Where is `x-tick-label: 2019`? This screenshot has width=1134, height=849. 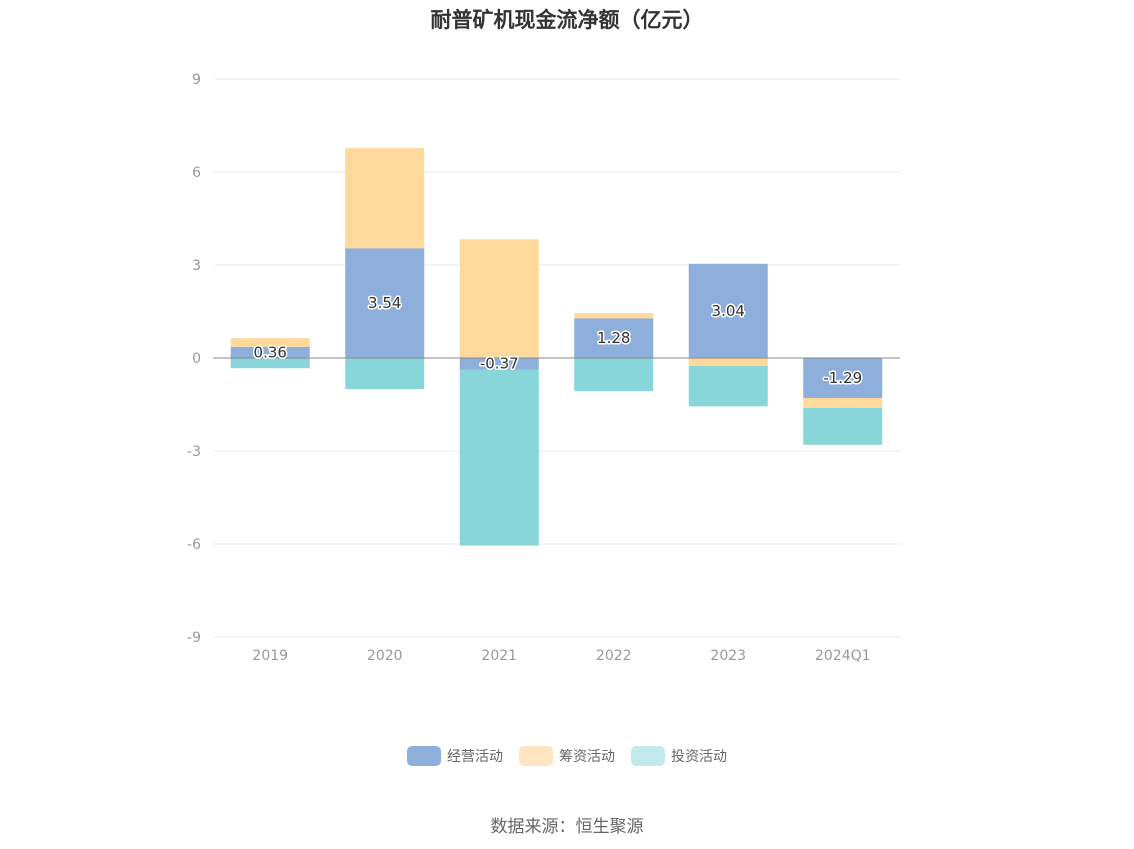 x-tick-label: 2019 is located at coordinates (270, 656).